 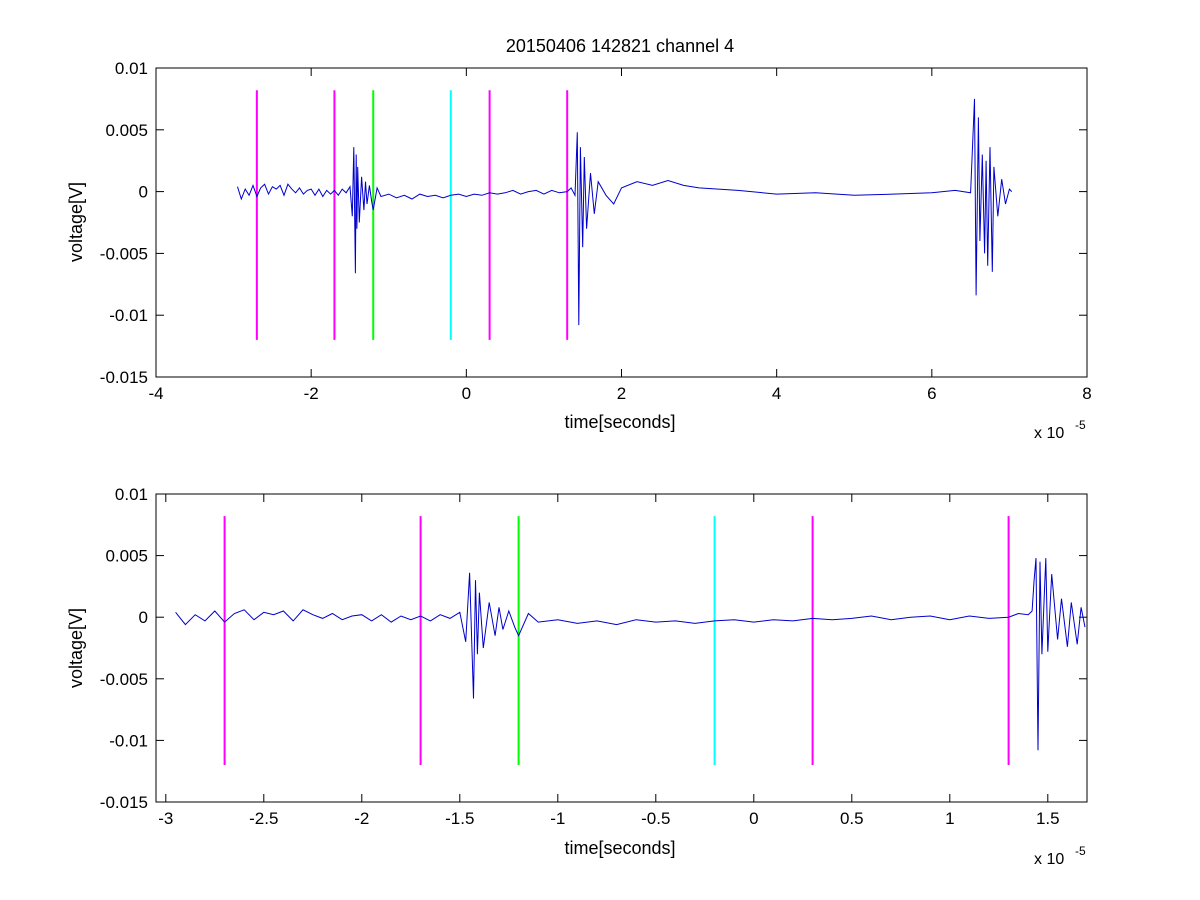 What do you see at coordinates (655, 818) in the screenshot?
I see `x-tick-label: -0.5` at bounding box center [655, 818].